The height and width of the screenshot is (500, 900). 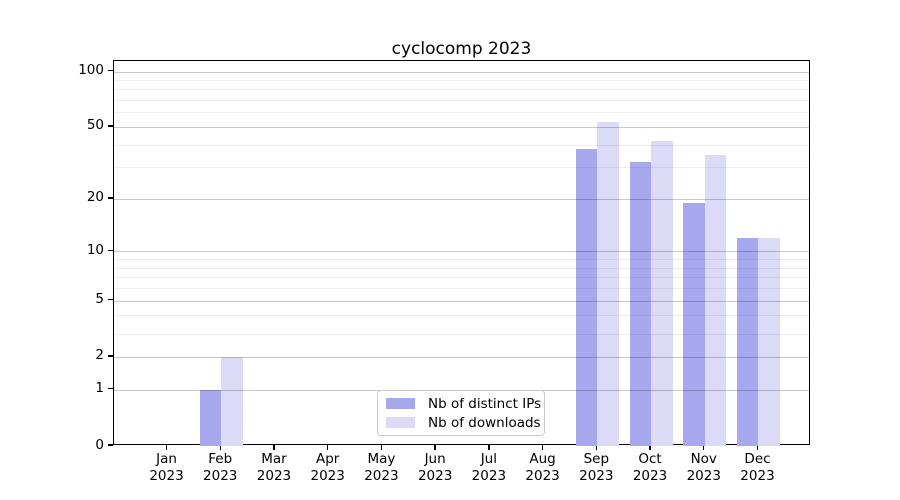 I want to click on legend-item-distinct-ips: Nb of distinct IPs, so click(x=465, y=404).